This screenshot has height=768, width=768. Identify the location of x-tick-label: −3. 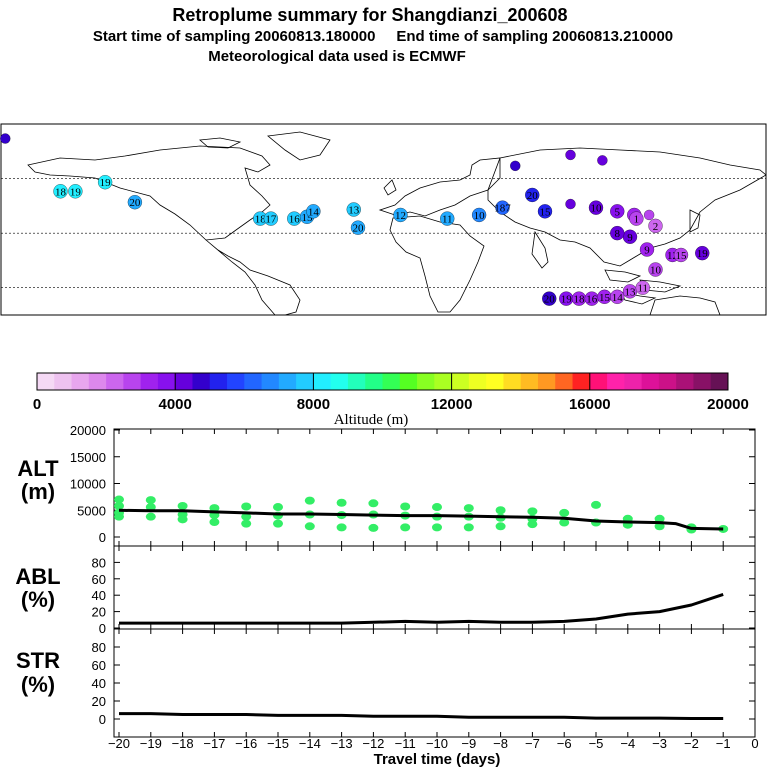
(659, 743).